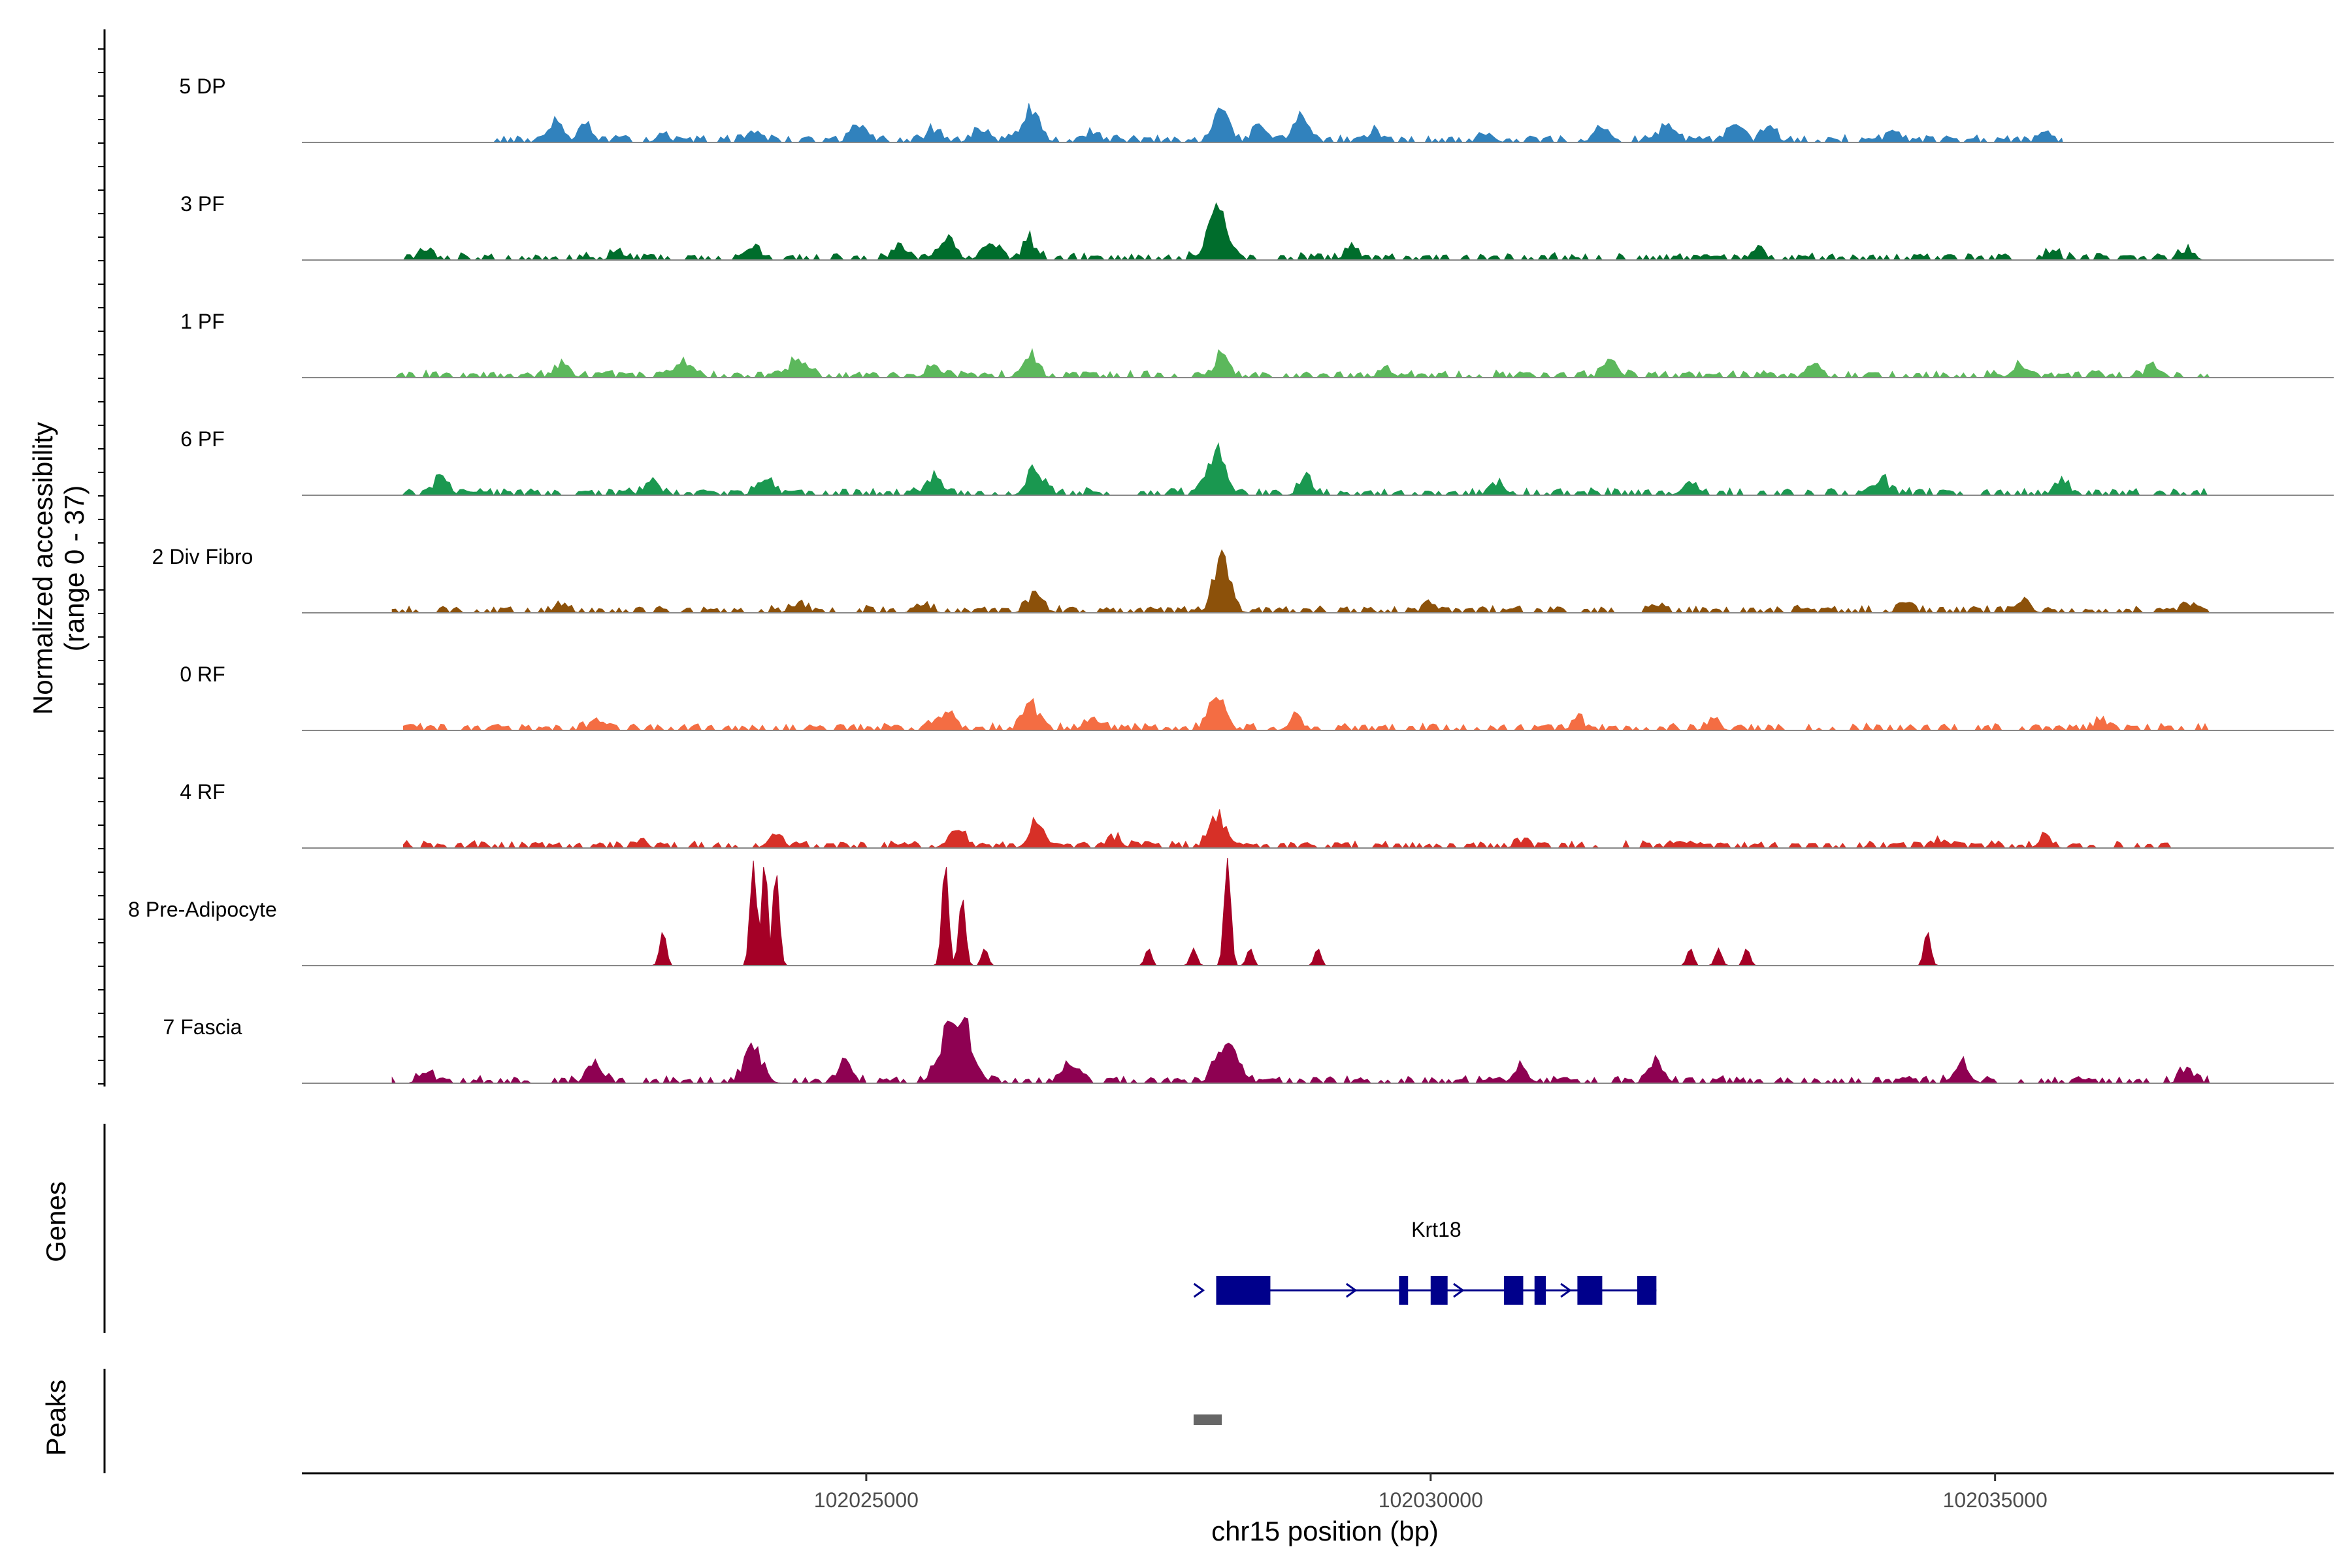  I want to click on track-7-fascia: 7 Fascia, so click(1248, 1050).